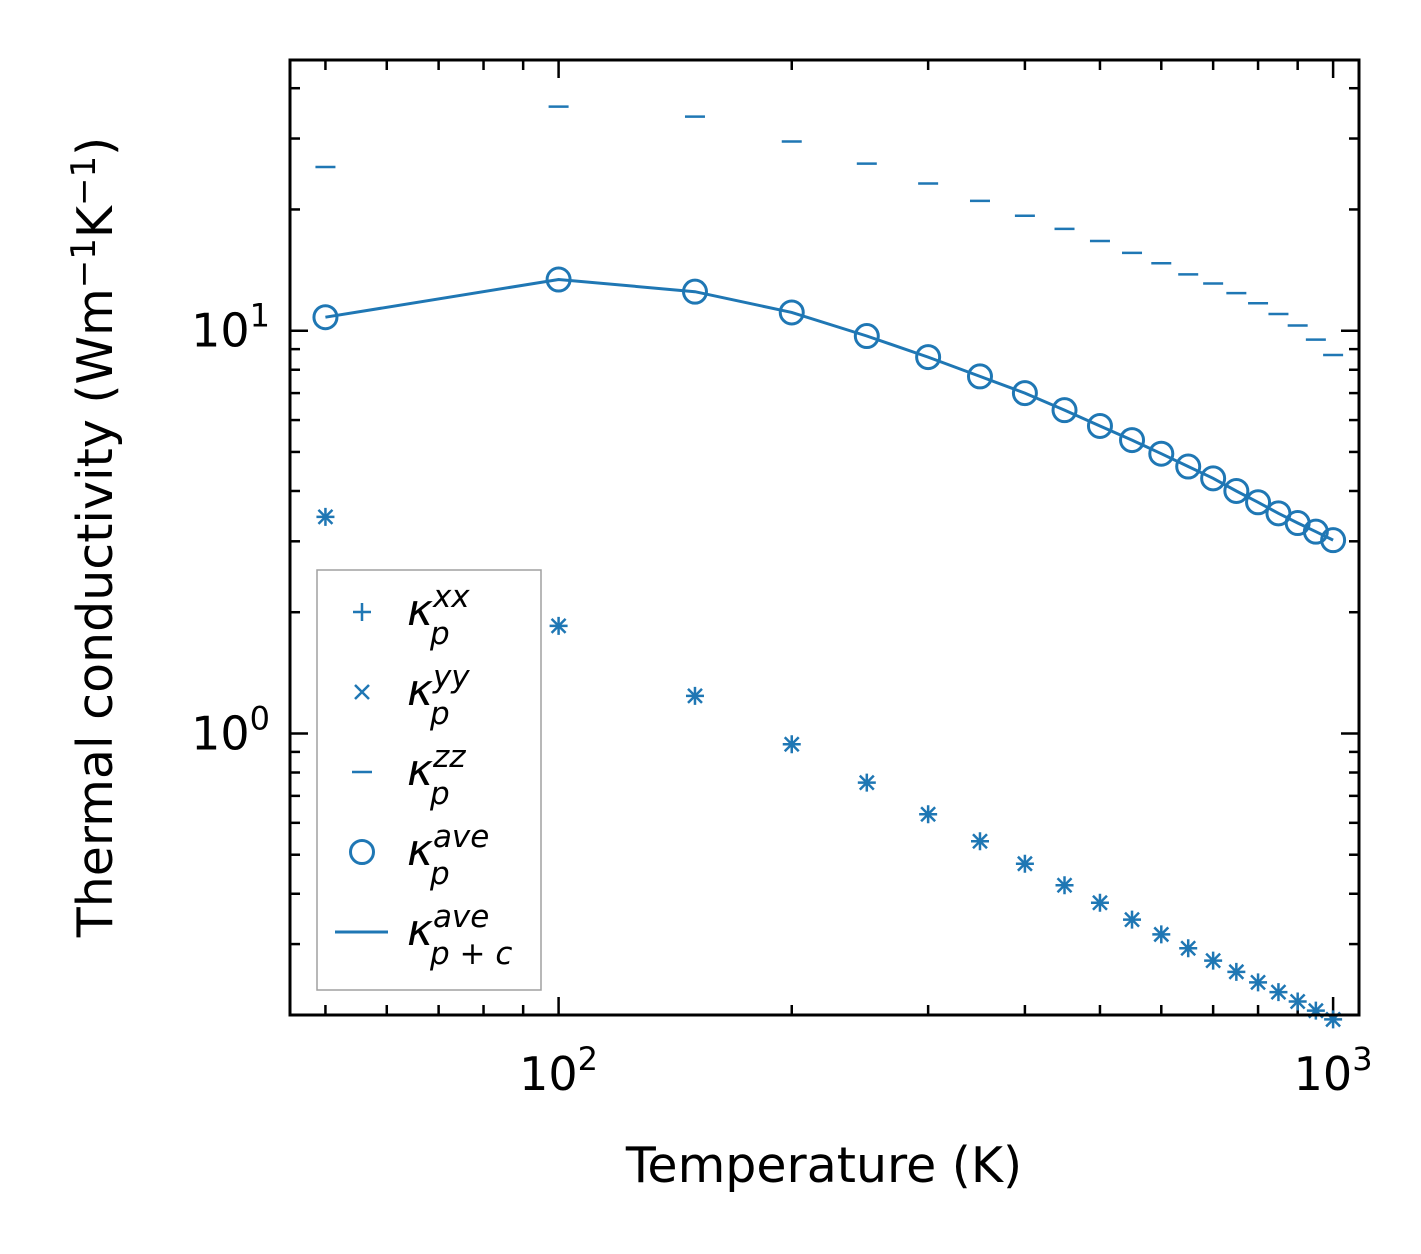 This screenshot has width=1421, height=1254. I want to click on legend-label: κave p + c, so click(459, 935).